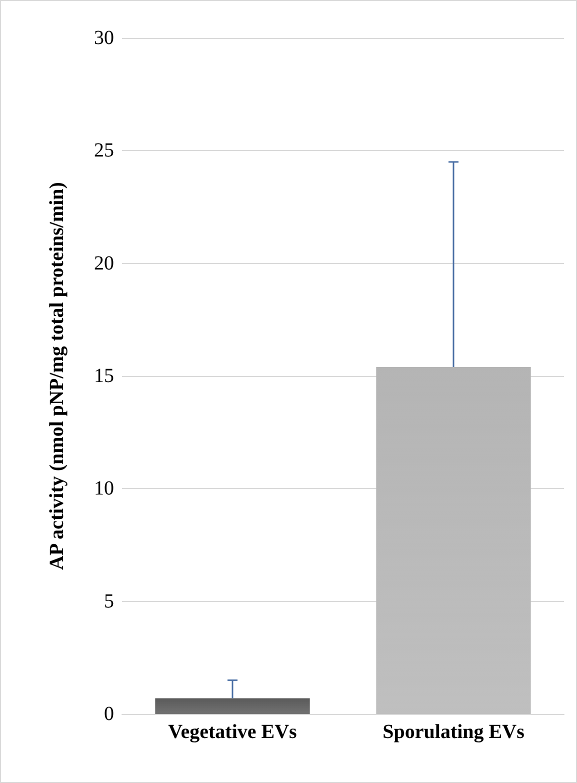 The width and height of the screenshot is (577, 783). Describe the element at coordinates (104, 151) in the screenshot. I see `y-tick-label: 25` at that location.